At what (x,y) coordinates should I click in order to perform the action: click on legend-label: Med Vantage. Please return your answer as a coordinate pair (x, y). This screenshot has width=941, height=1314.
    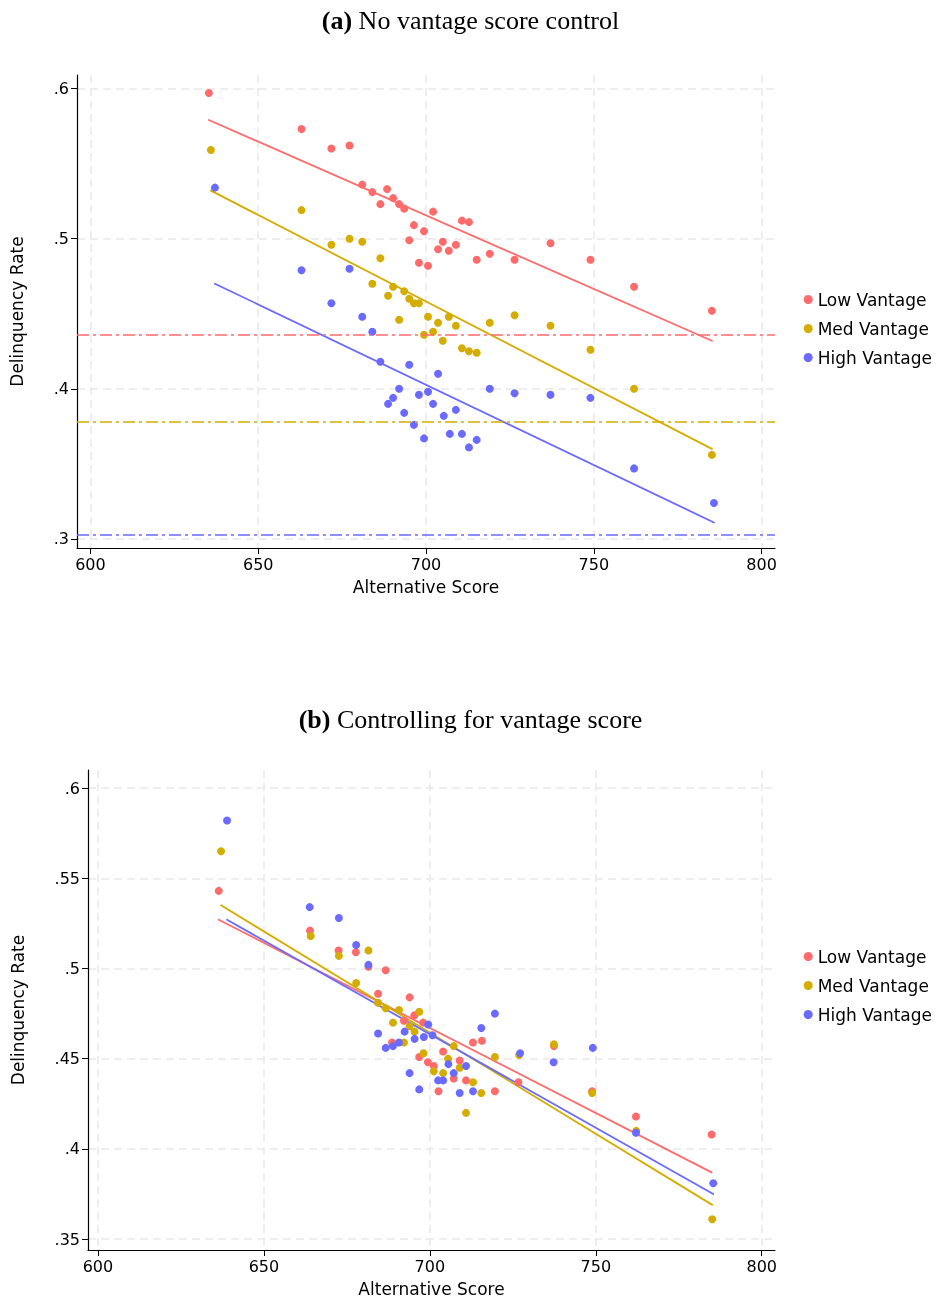
    Looking at the image, I should click on (873, 328).